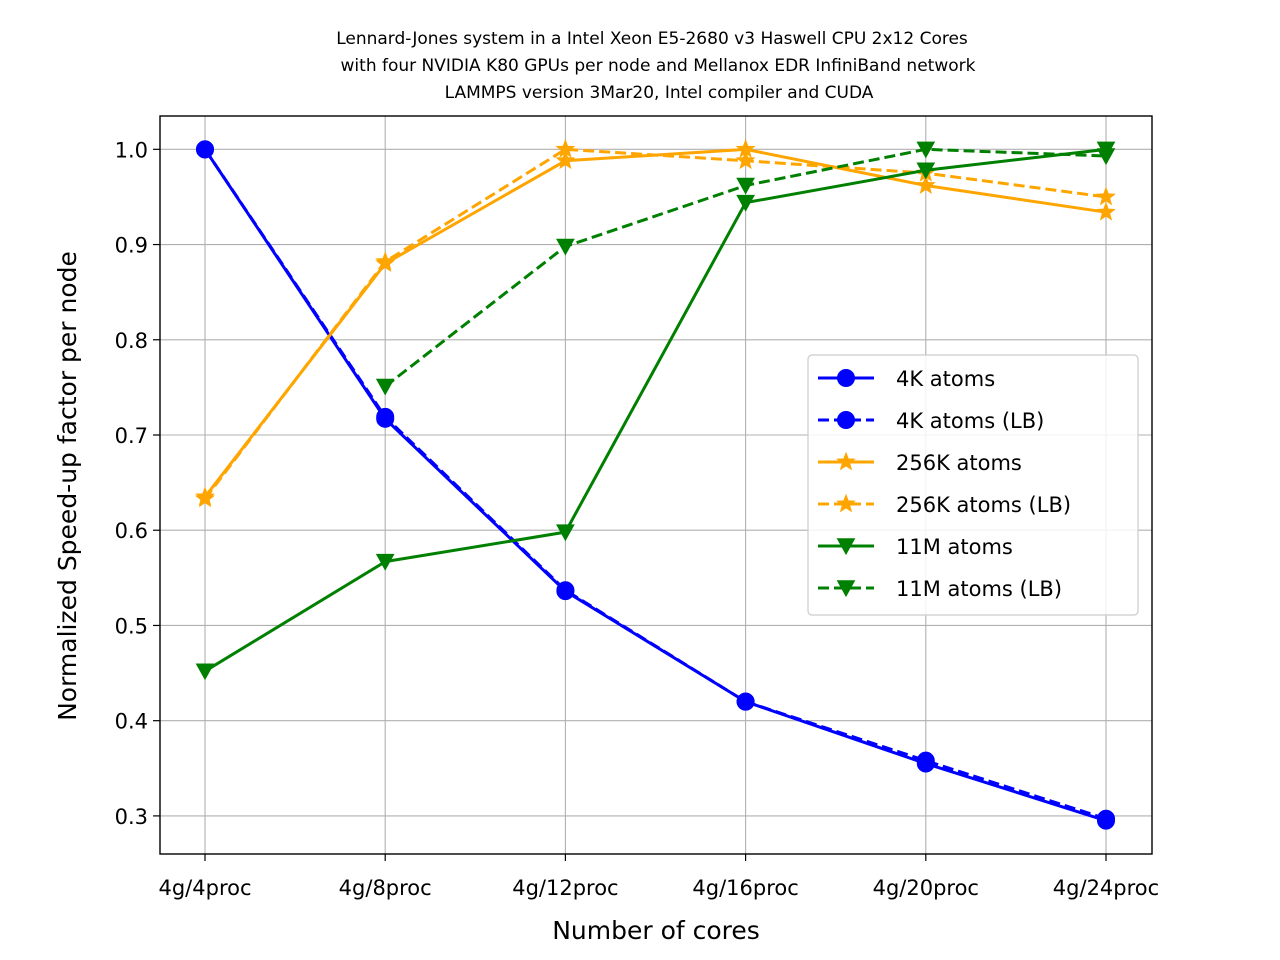  What do you see at coordinates (67, 486) in the screenshot?
I see `y-axis-label: Normalized Speed-up factor per node` at bounding box center [67, 486].